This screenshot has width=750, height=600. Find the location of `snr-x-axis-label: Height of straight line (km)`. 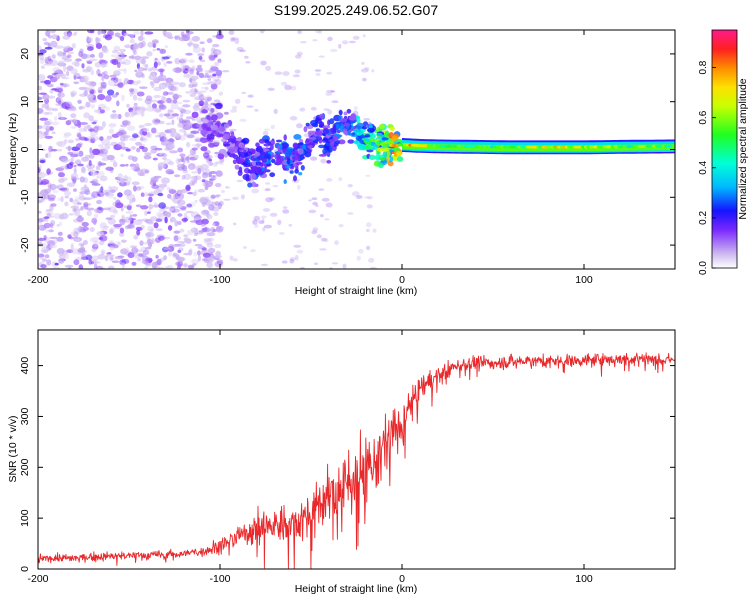

snr-x-axis-label: Height of straight line (km) is located at coordinates (356, 589).